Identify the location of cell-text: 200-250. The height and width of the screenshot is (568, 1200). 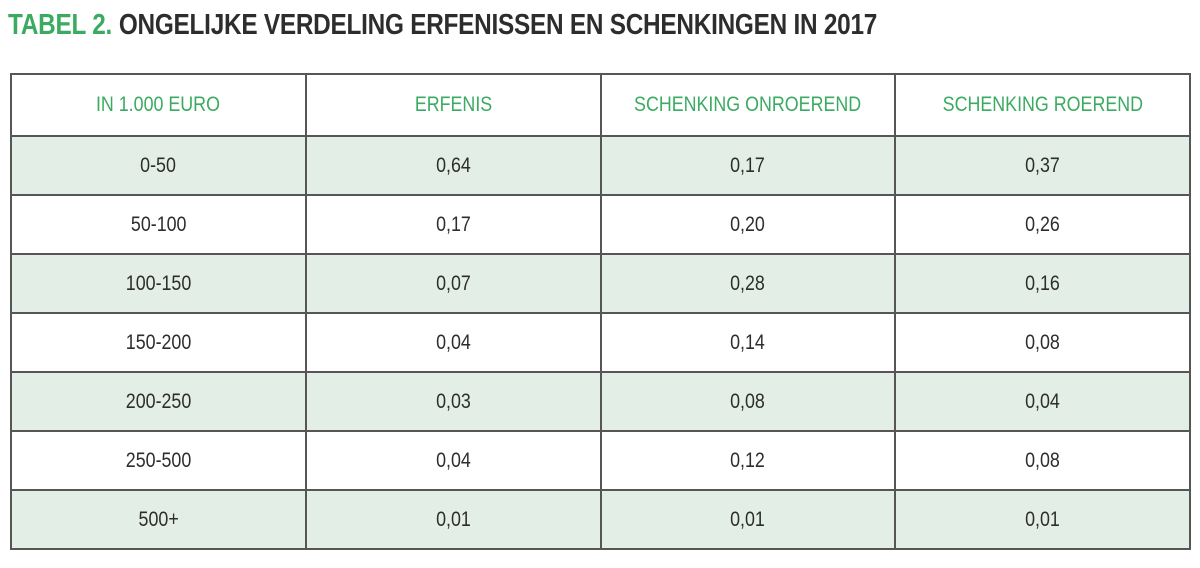
(158, 401).